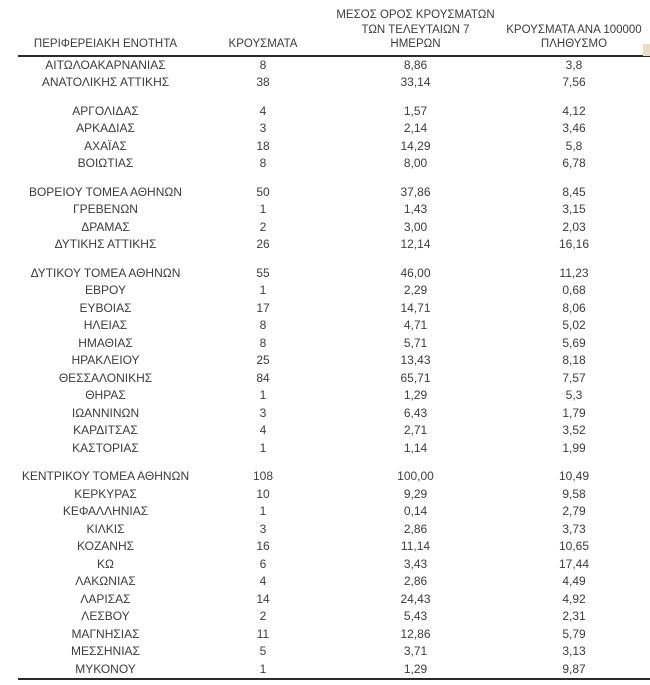 The width and height of the screenshot is (650, 685). Describe the element at coordinates (105, 244) in the screenshot. I see `region-cell: ΔΥΤΙΚΗΣ ΑΤΤΙΚΗΣ` at that location.